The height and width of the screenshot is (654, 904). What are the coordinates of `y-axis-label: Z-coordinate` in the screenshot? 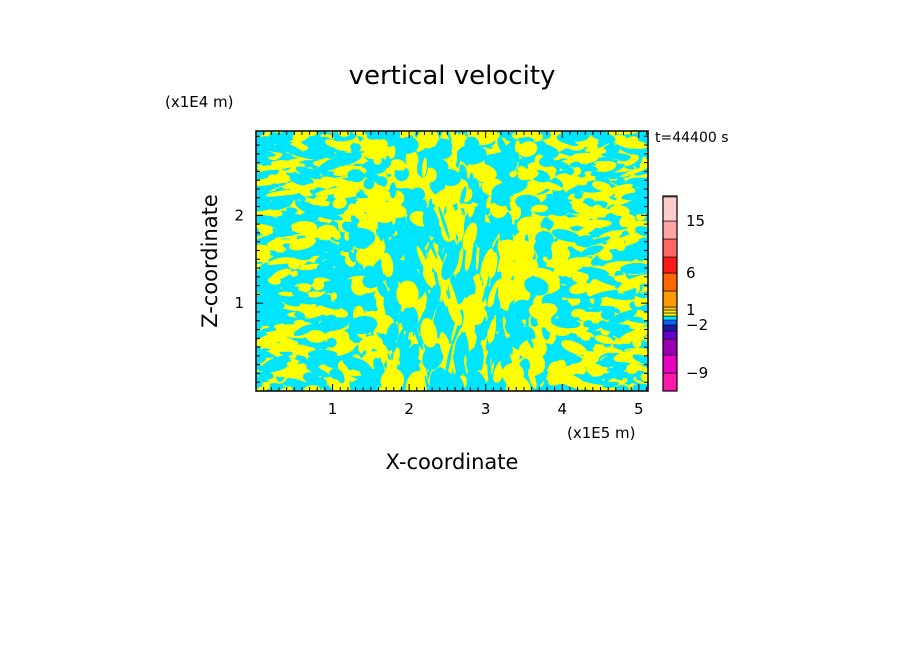 It's located at (210, 261).